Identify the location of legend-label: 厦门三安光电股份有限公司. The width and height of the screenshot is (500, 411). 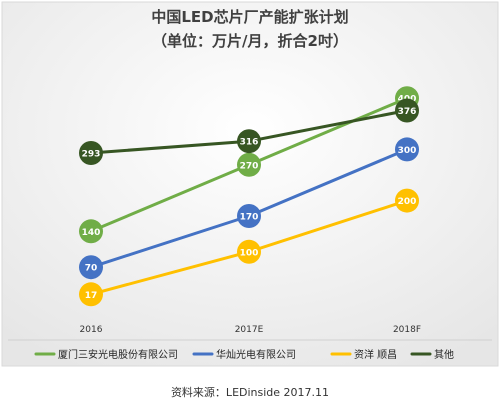
(118, 354).